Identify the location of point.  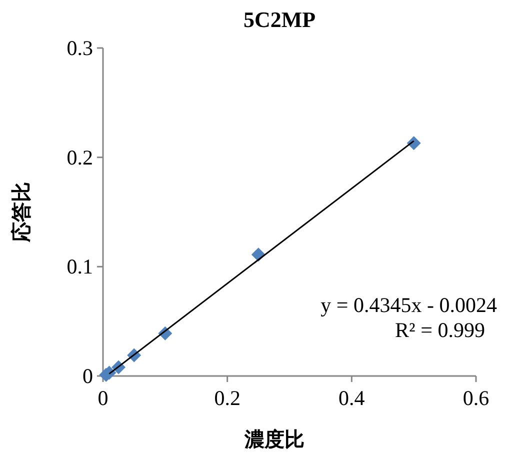
(413, 143).